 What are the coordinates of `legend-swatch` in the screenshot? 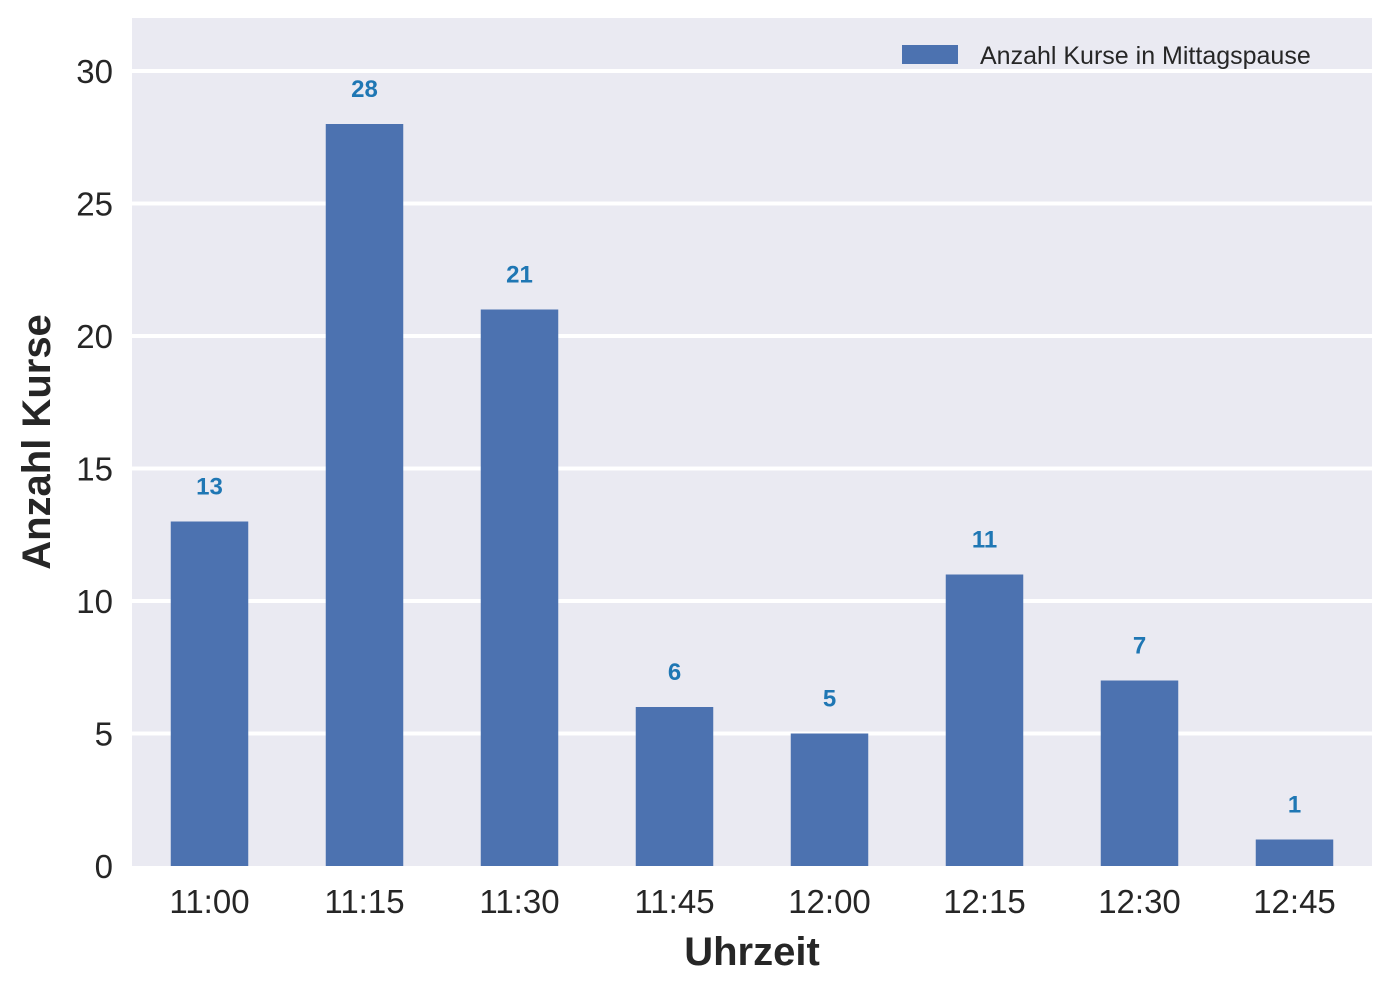 It's located at (930, 54).